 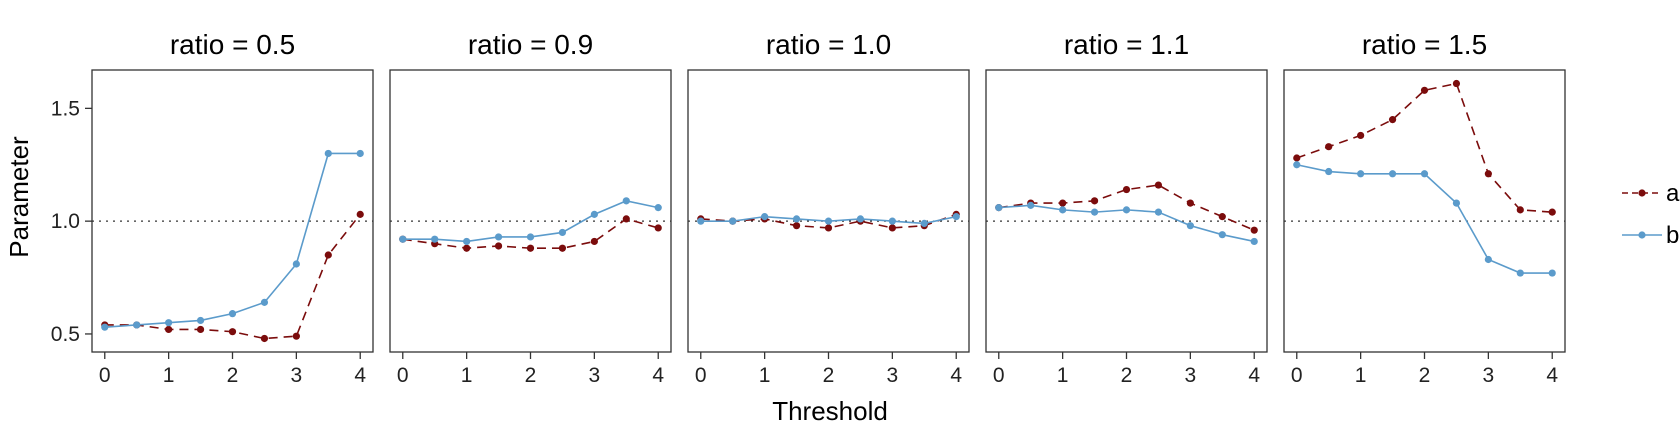 What do you see at coordinates (828, 208) in the screenshot?
I see `facet-panel: ratio = 1.0 0 1 2 3 4` at bounding box center [828, 208].